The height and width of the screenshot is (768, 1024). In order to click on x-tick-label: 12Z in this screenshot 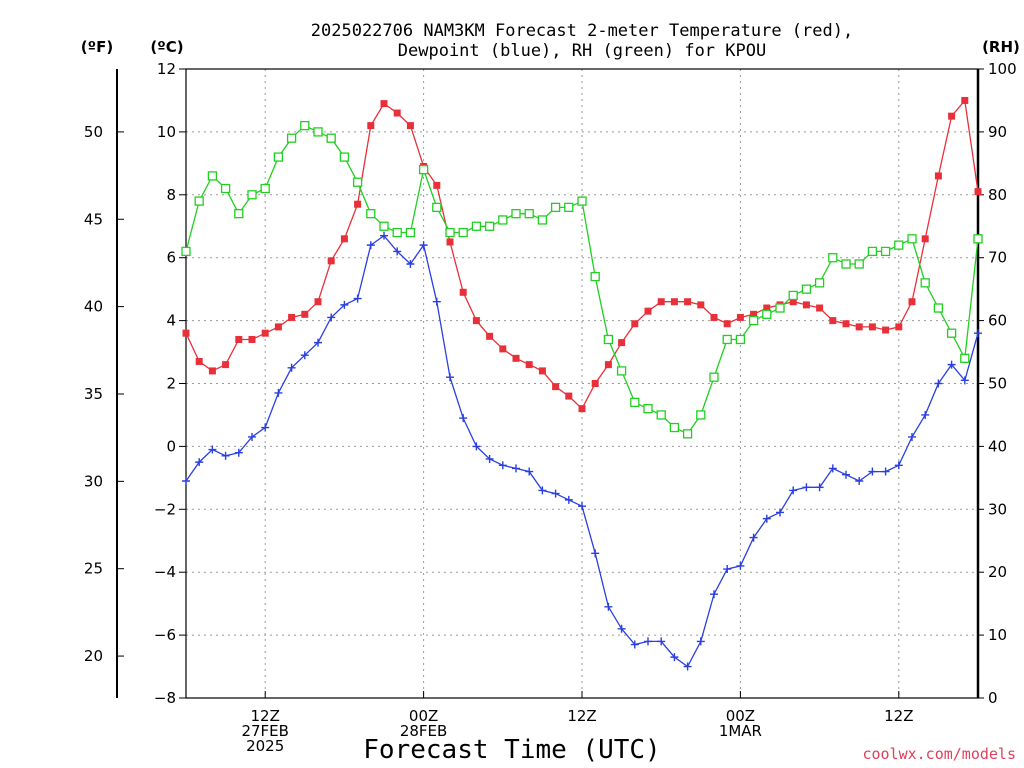, I will do `click(898, 716)`.